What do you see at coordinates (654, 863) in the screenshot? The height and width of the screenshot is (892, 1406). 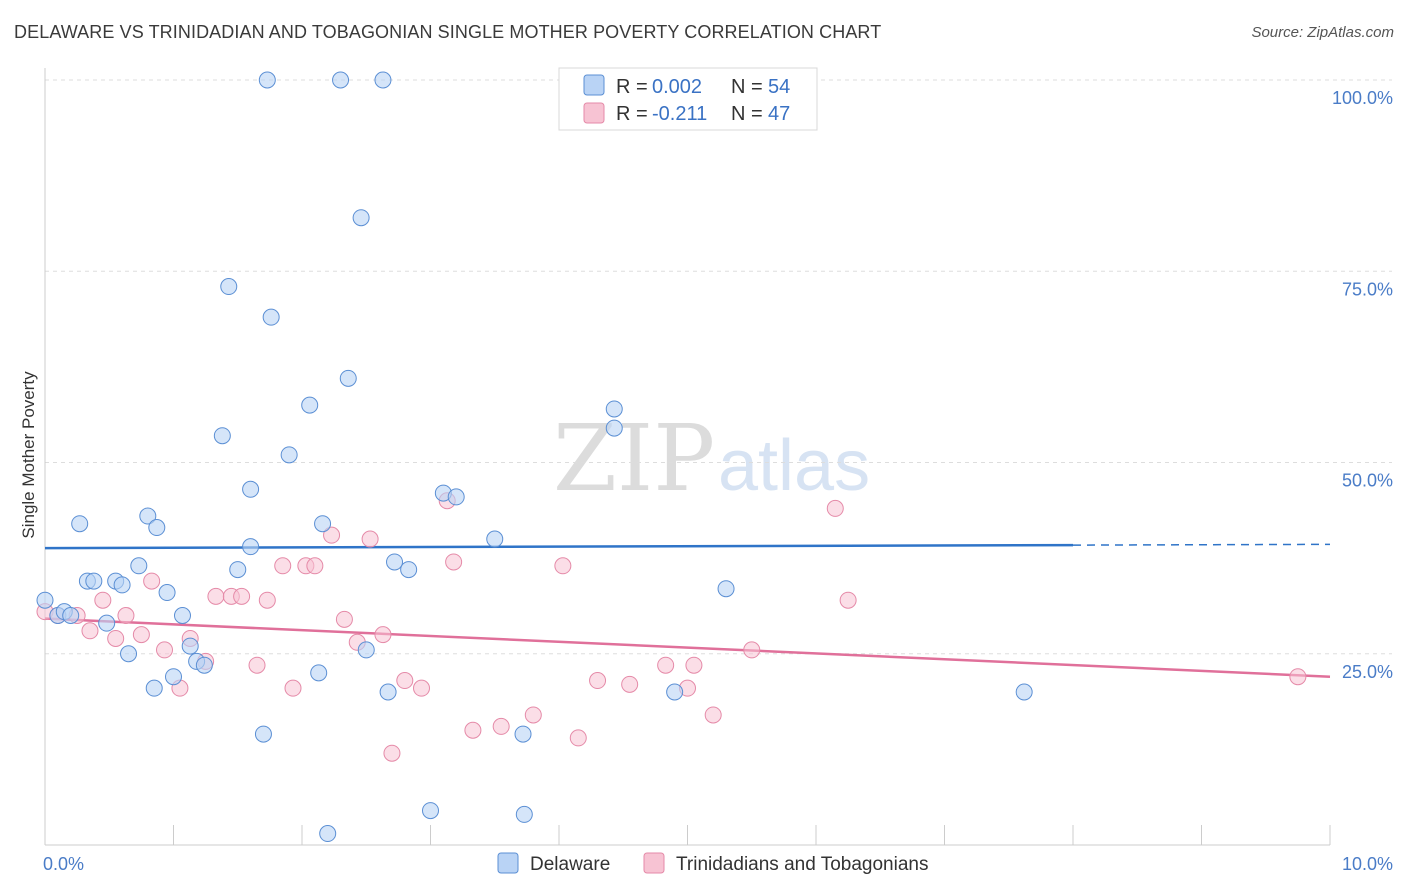 I see `legend-bottom-trini-swatch` at bounding box center [654, 863].